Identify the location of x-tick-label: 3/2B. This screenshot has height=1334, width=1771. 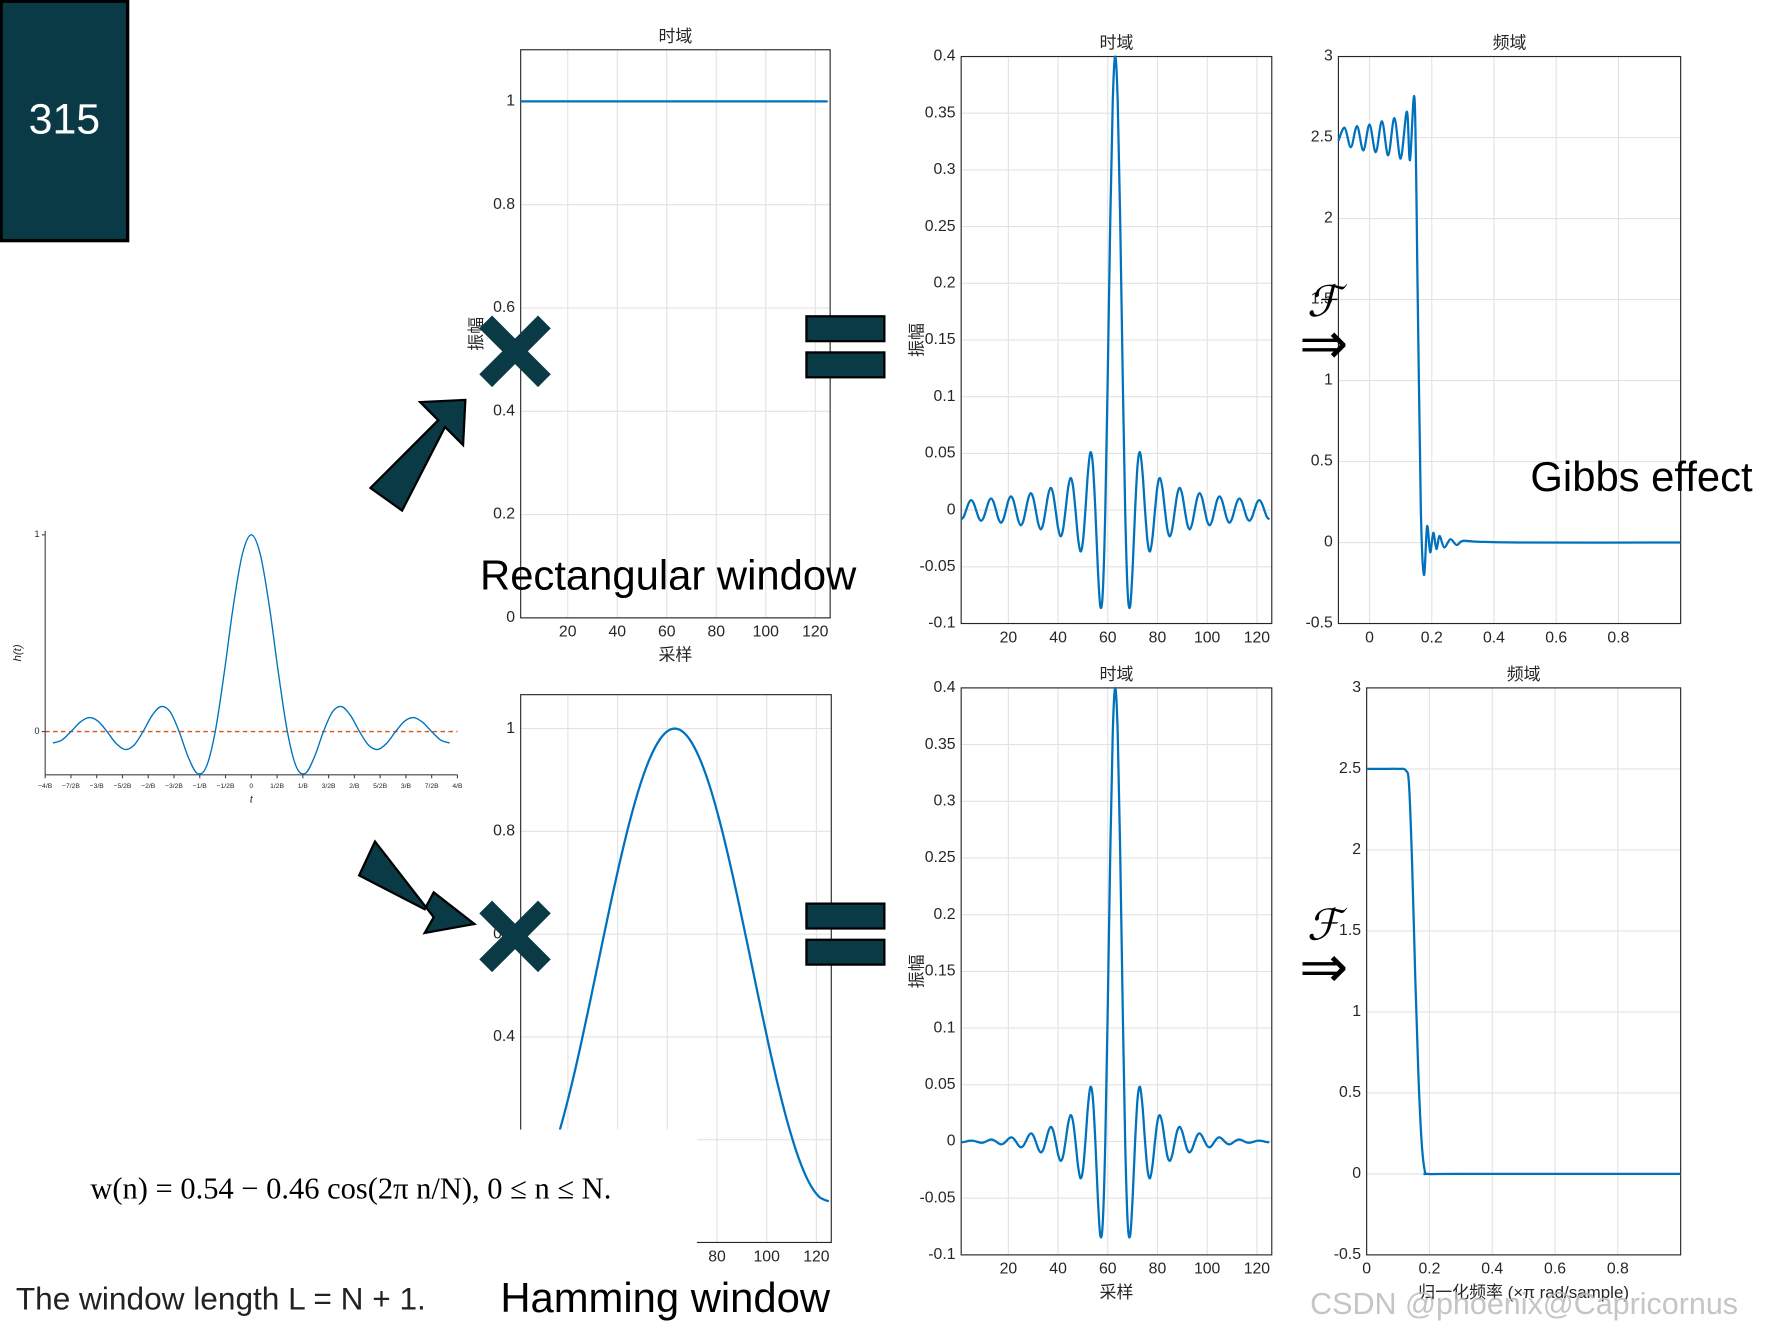
(329, 786).